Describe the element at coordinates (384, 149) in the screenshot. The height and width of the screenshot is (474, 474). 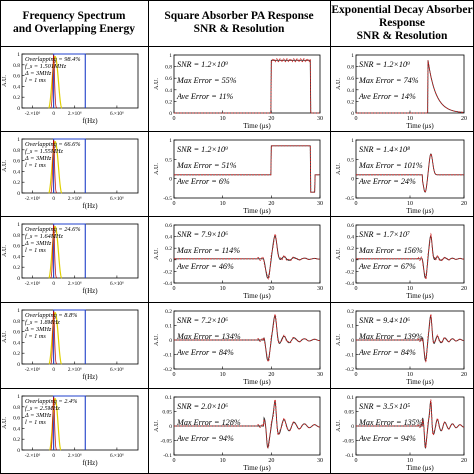
I see `snr-label: SNR = 1.4×10⁸` at that location.